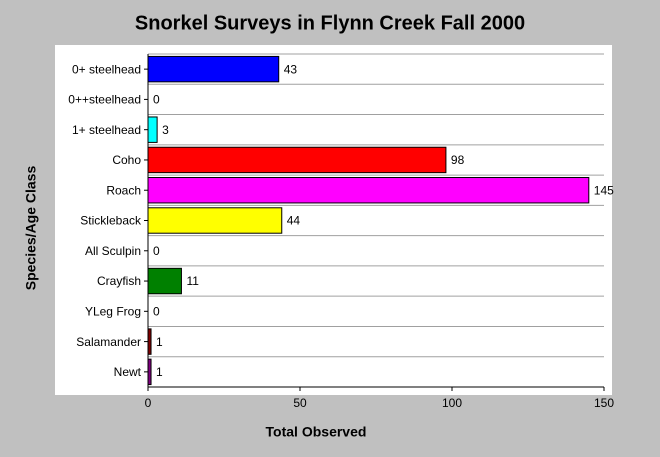  Describe the element at coordinates (108, 342) in the screenshot. I see `y-tick-label: Salamander` at that location.